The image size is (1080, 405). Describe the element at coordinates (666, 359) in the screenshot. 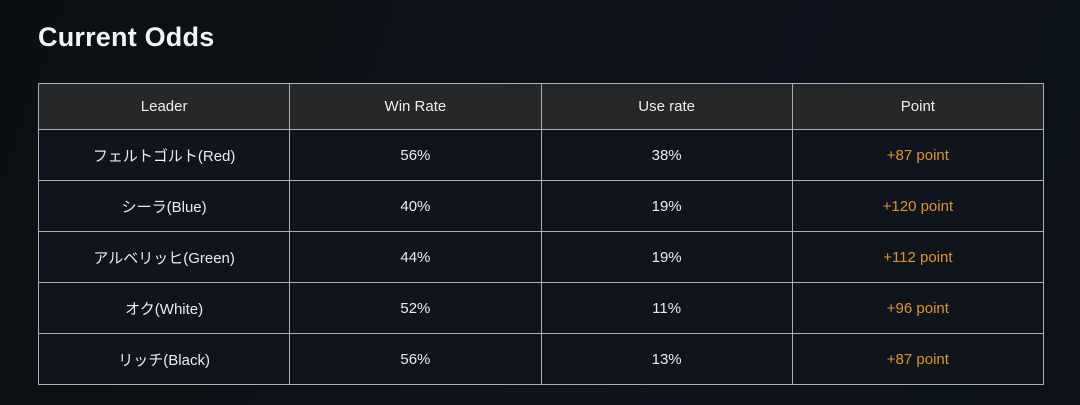

I see `use-rate-cell: 13%` at that location.